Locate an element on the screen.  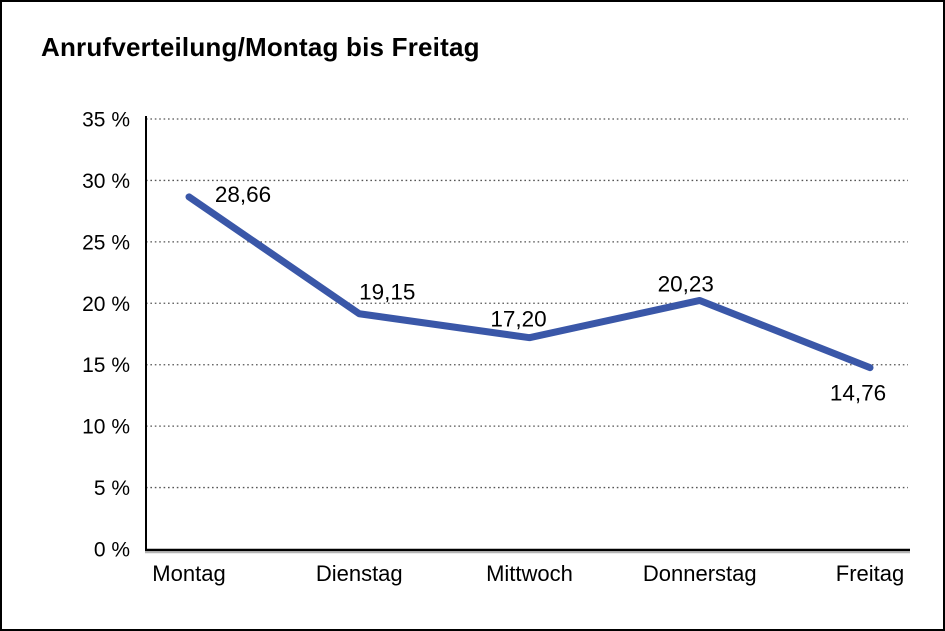
y-tick-label: 30 % is located at coordinates (106, 181).